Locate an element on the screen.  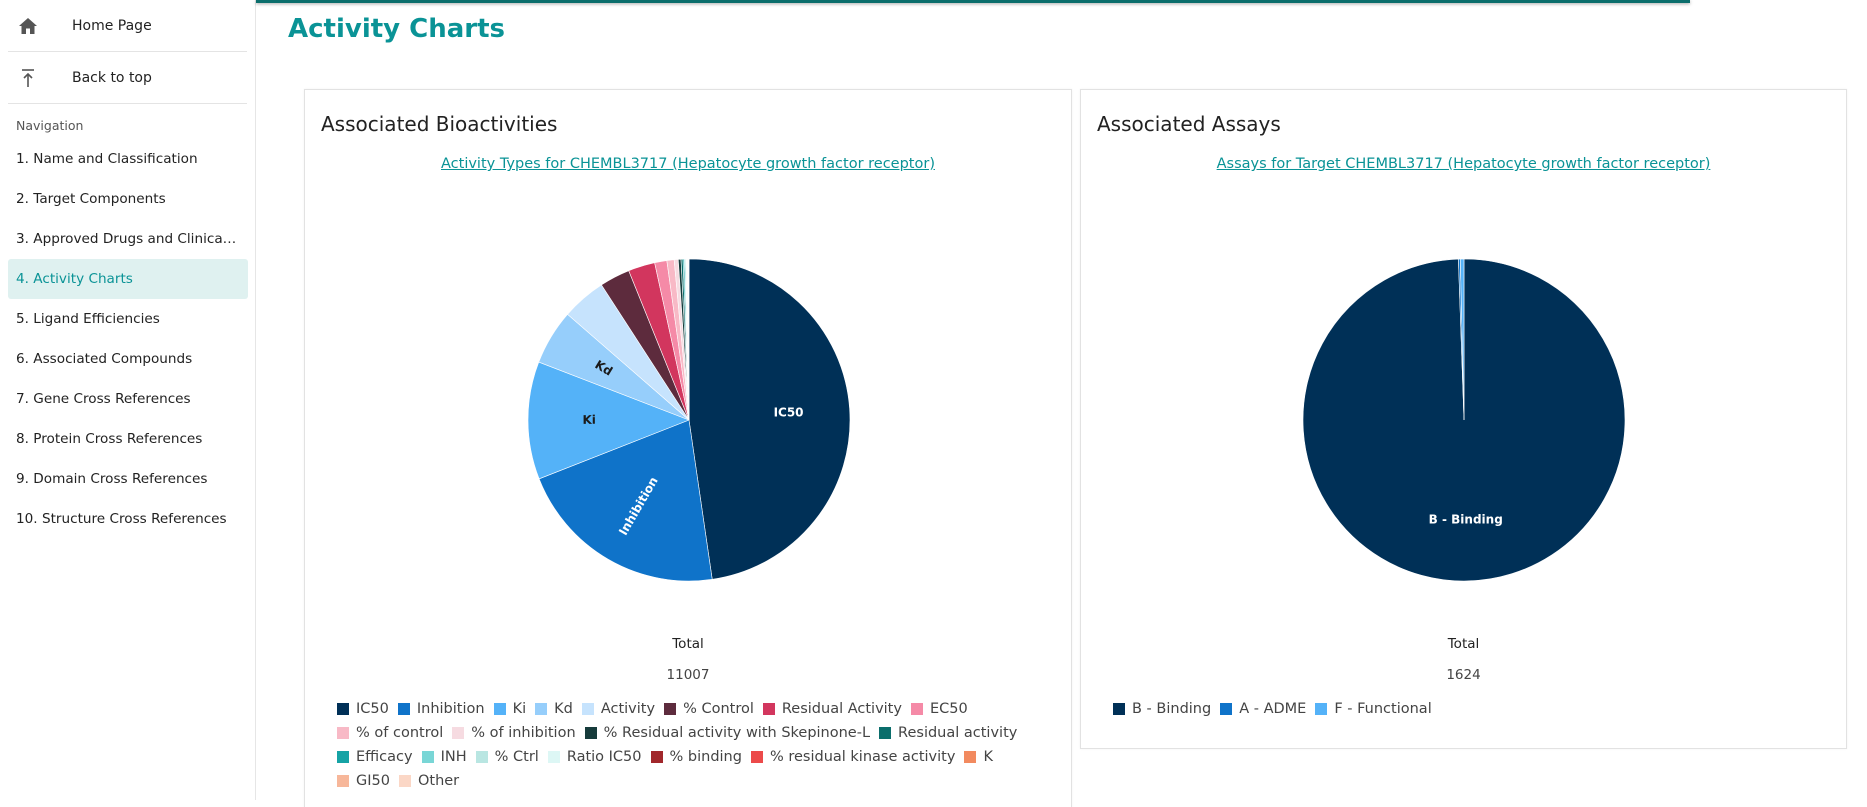
bioactivities-total-label: Total is located at coordinates (688, 644).